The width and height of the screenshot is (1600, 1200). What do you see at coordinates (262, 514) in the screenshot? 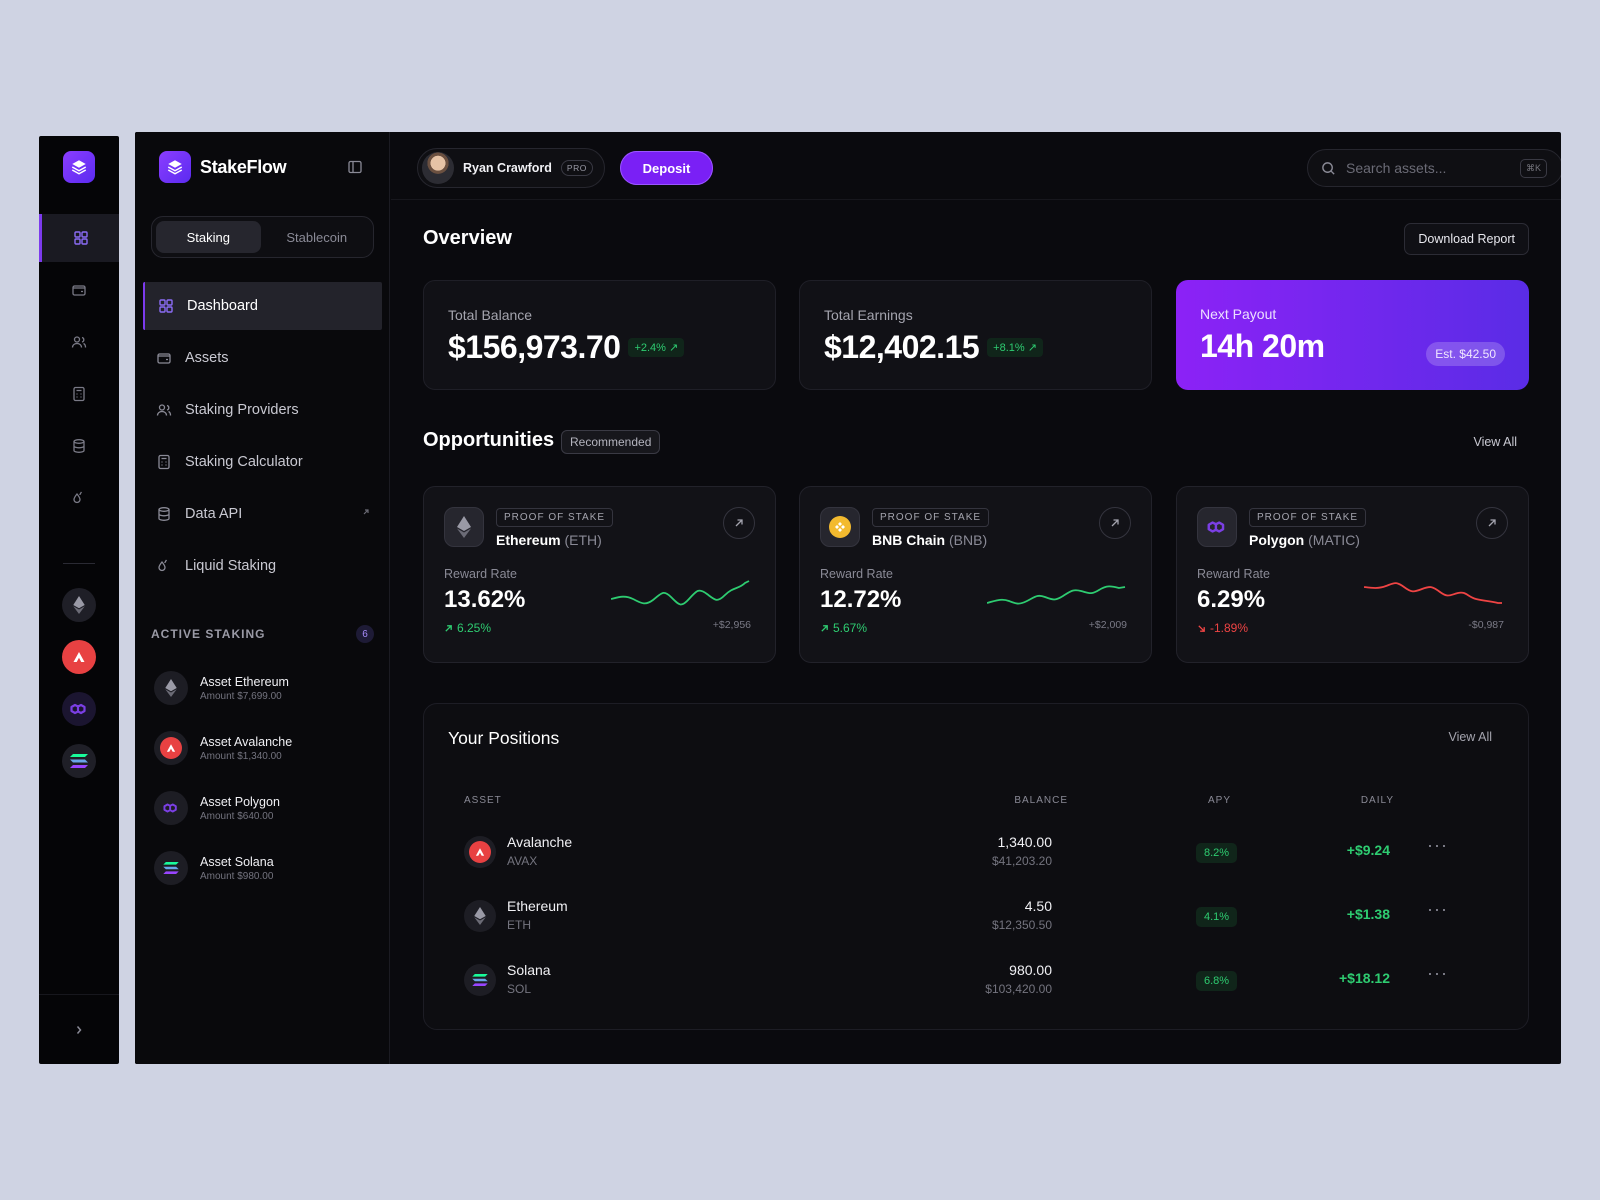
I see `sidebar-item-data-api: Data API` at bounding box center [262, 514].